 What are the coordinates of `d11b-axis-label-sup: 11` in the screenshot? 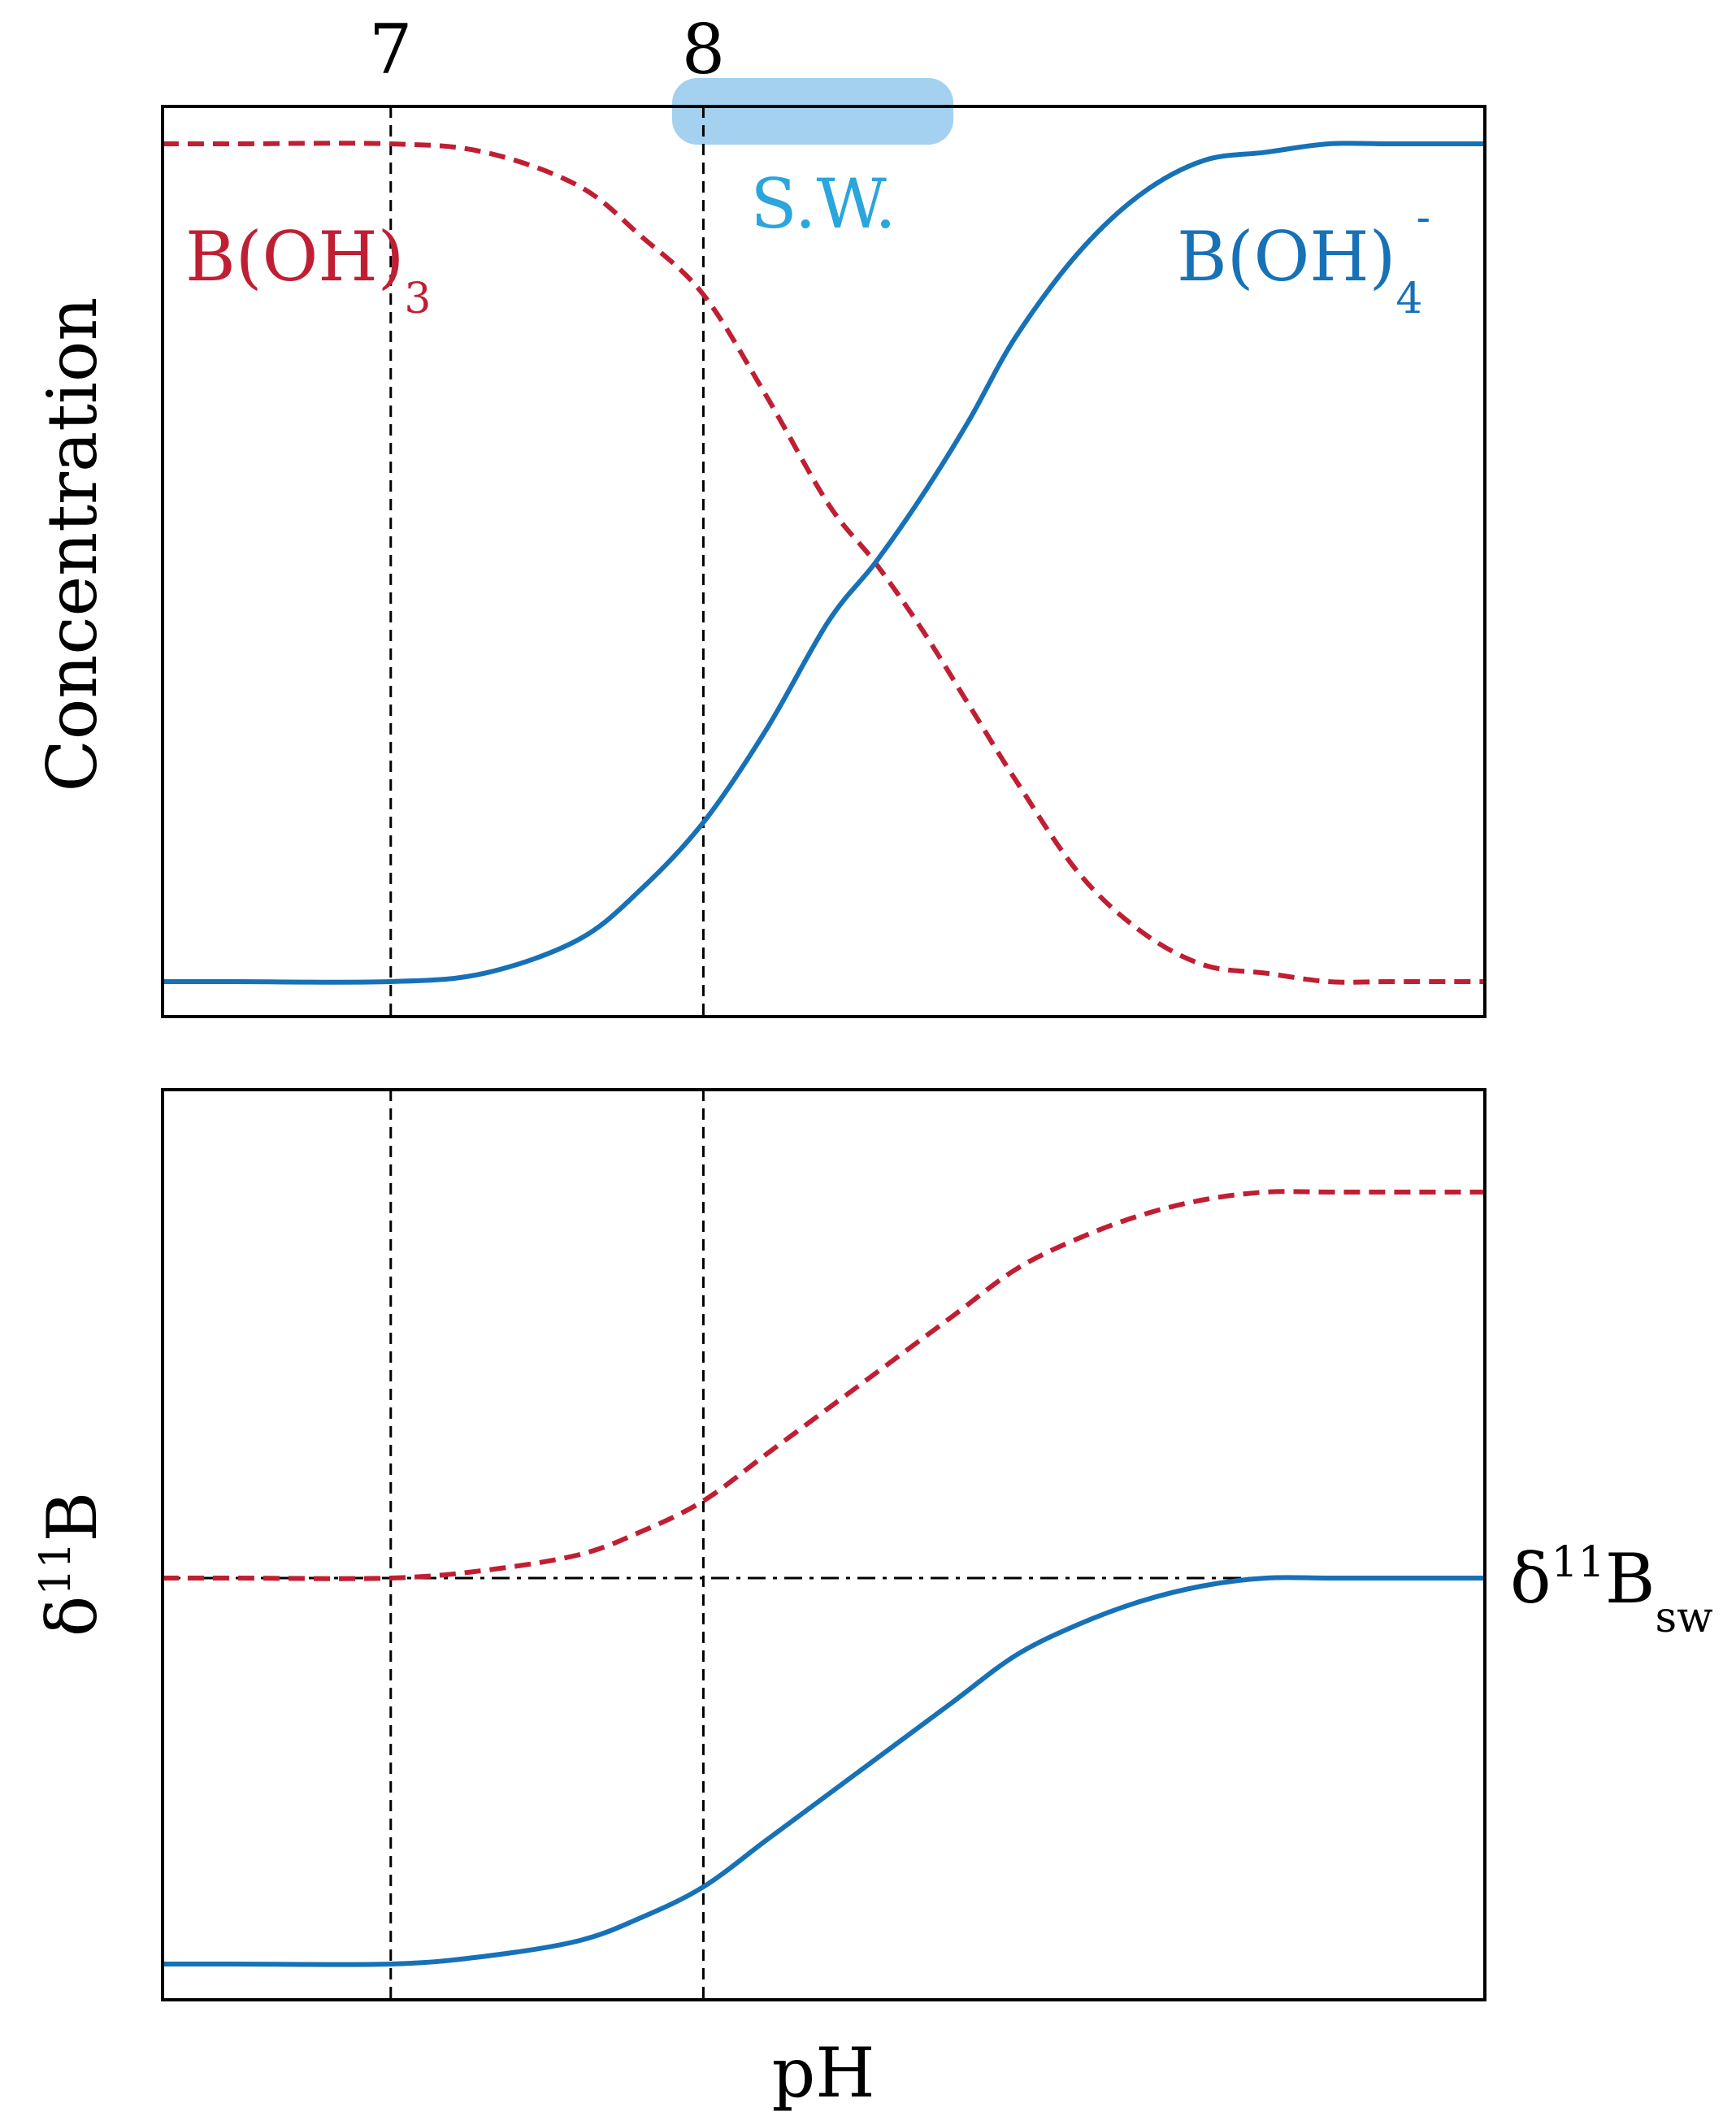 It's located at (56, 1568).